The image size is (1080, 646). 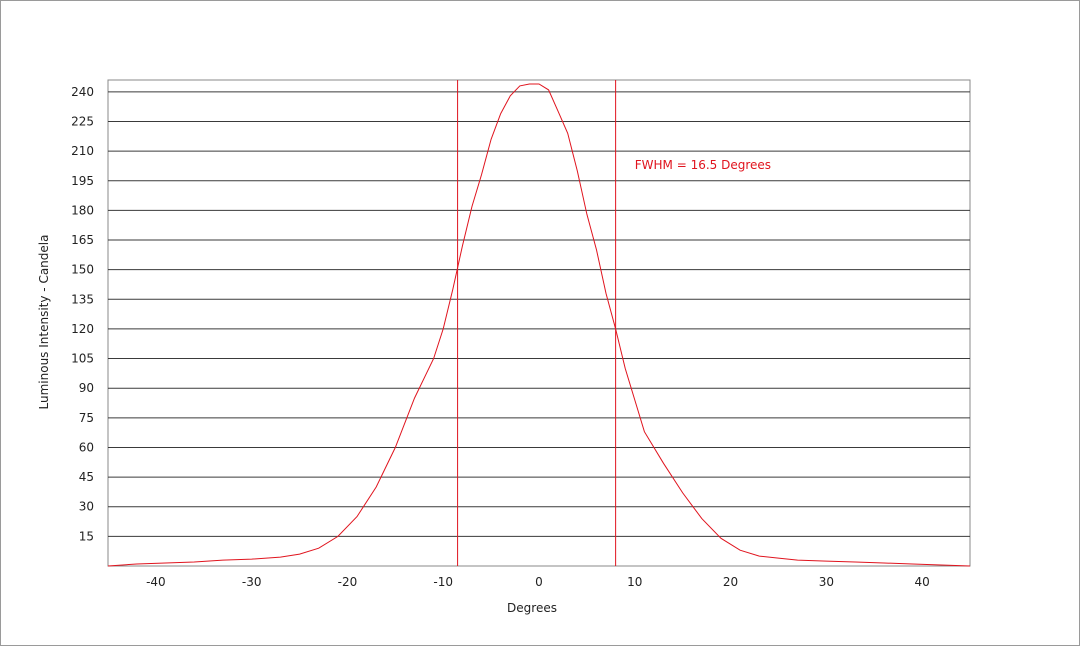 I want to click on y-axis-title: Luminous Intensity - Candela, so click(x=44, y=322).